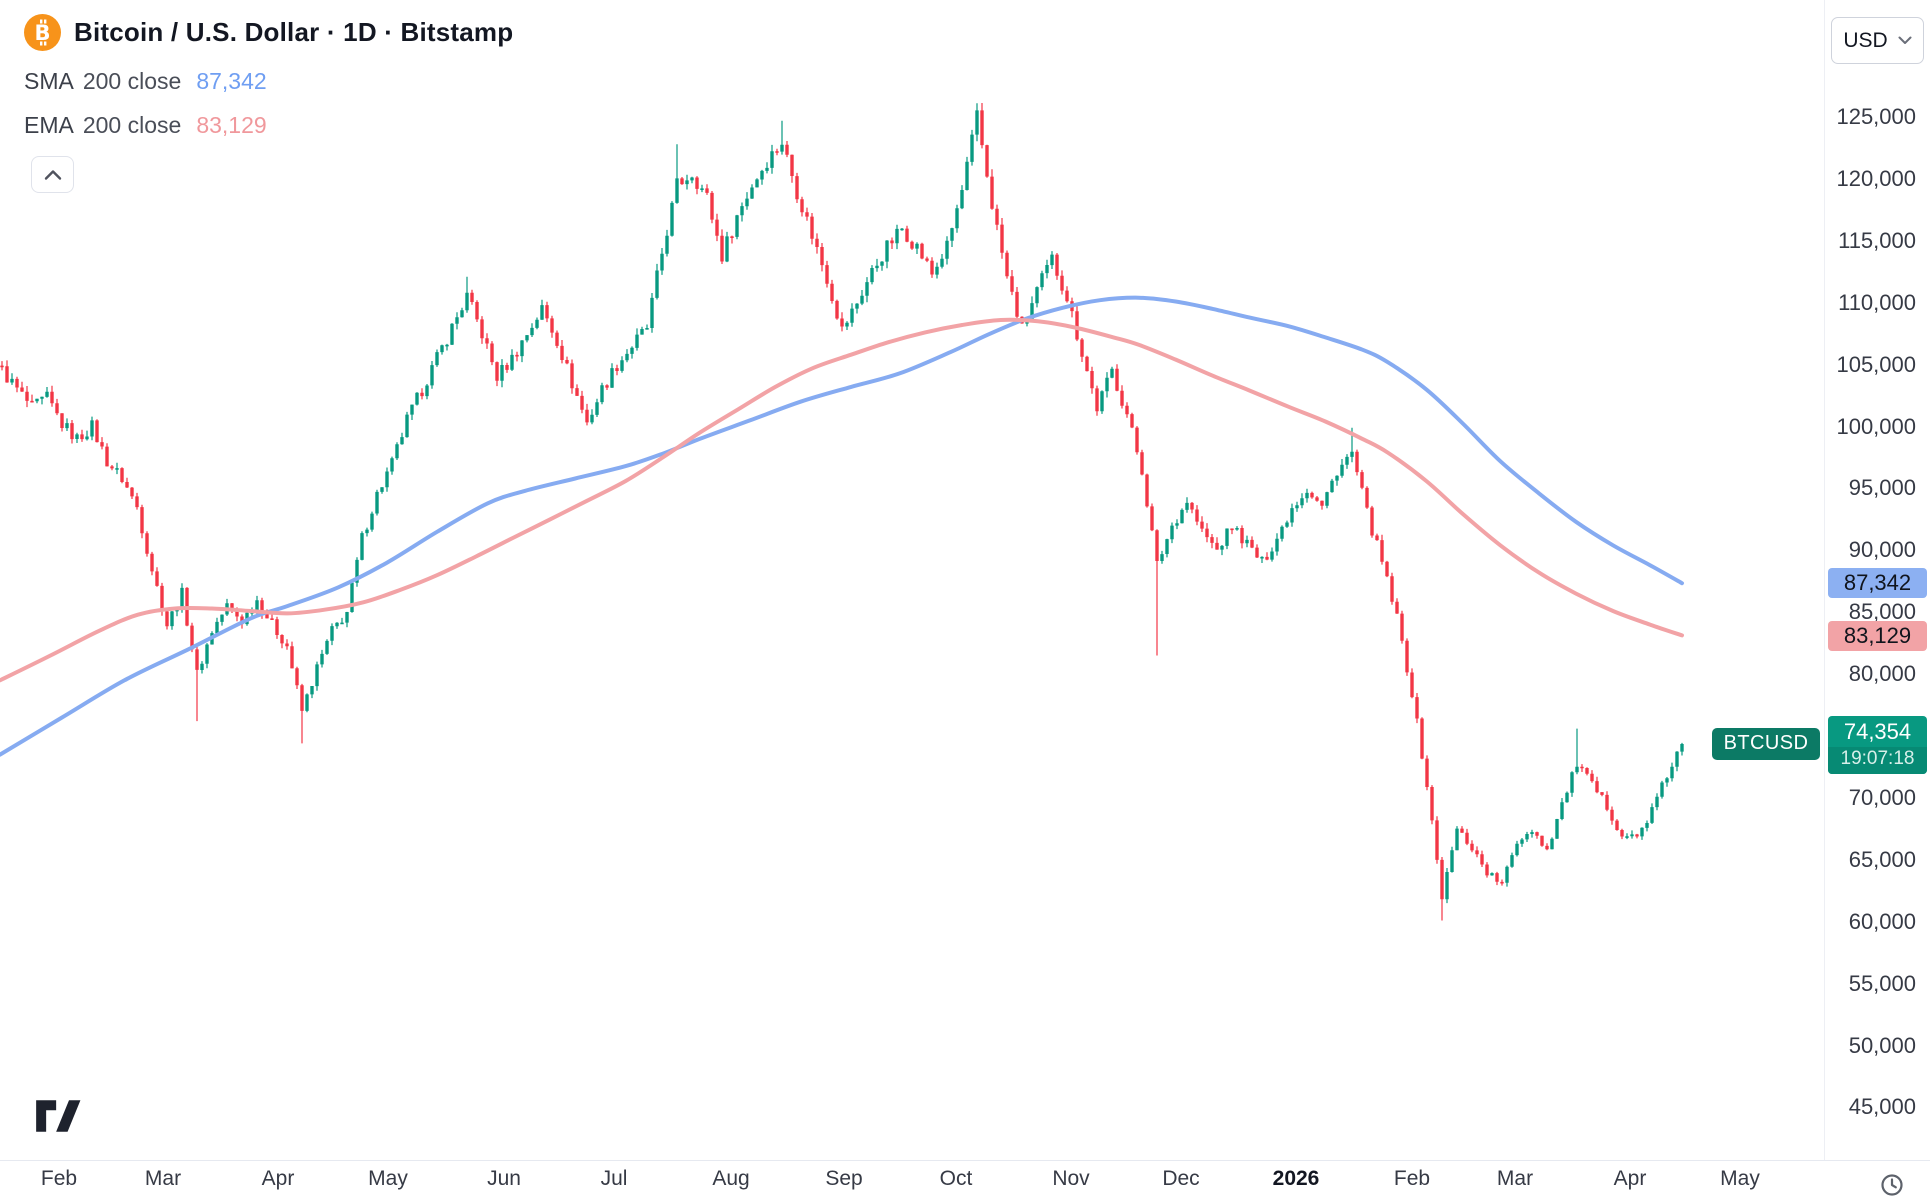 The width and height of the screenshot is (1930, 1197). Describe the element at coordinates (1882, 1045) in the screenshot. I see `price-tick-label: 50,000` at that location.